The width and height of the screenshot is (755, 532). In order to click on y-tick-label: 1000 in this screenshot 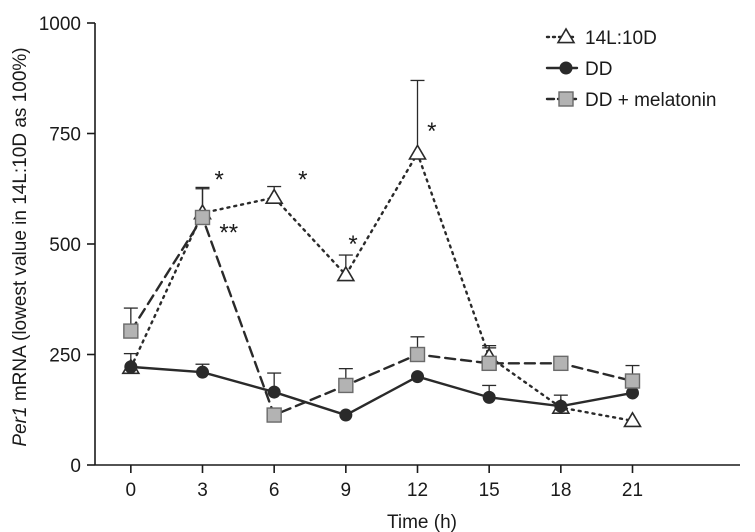, I will do `click(60, 24)`.